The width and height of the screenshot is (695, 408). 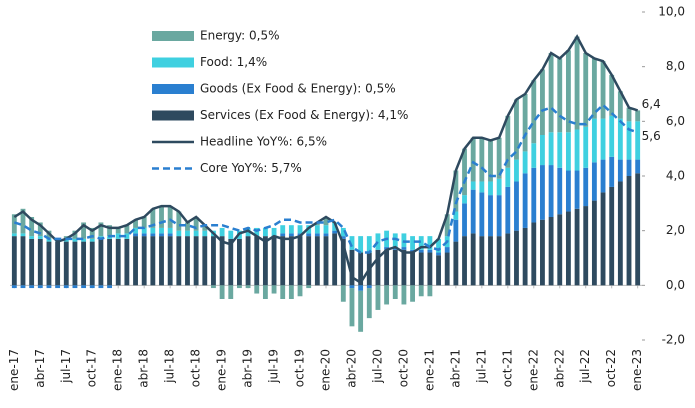 I want to click on legend-label: Headline YoY%: 6,5%, so click(x=263, y=142).